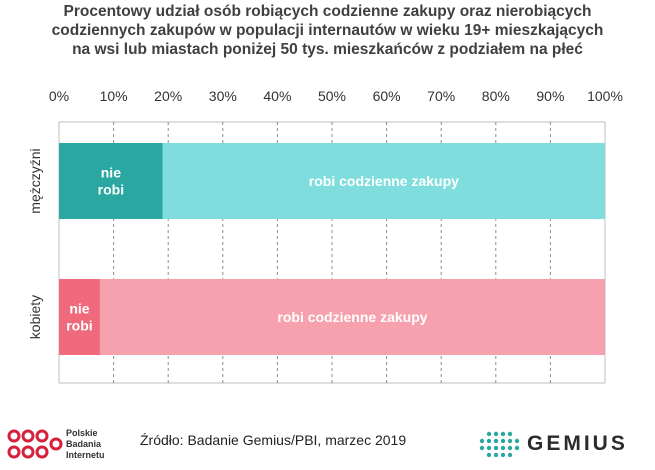 The image size is (655, 470). What do you see at coordinates (577, 443) in the screenshot?
I see `gemius-logo-text: GEMIUS` at bounding box center [577, 443].